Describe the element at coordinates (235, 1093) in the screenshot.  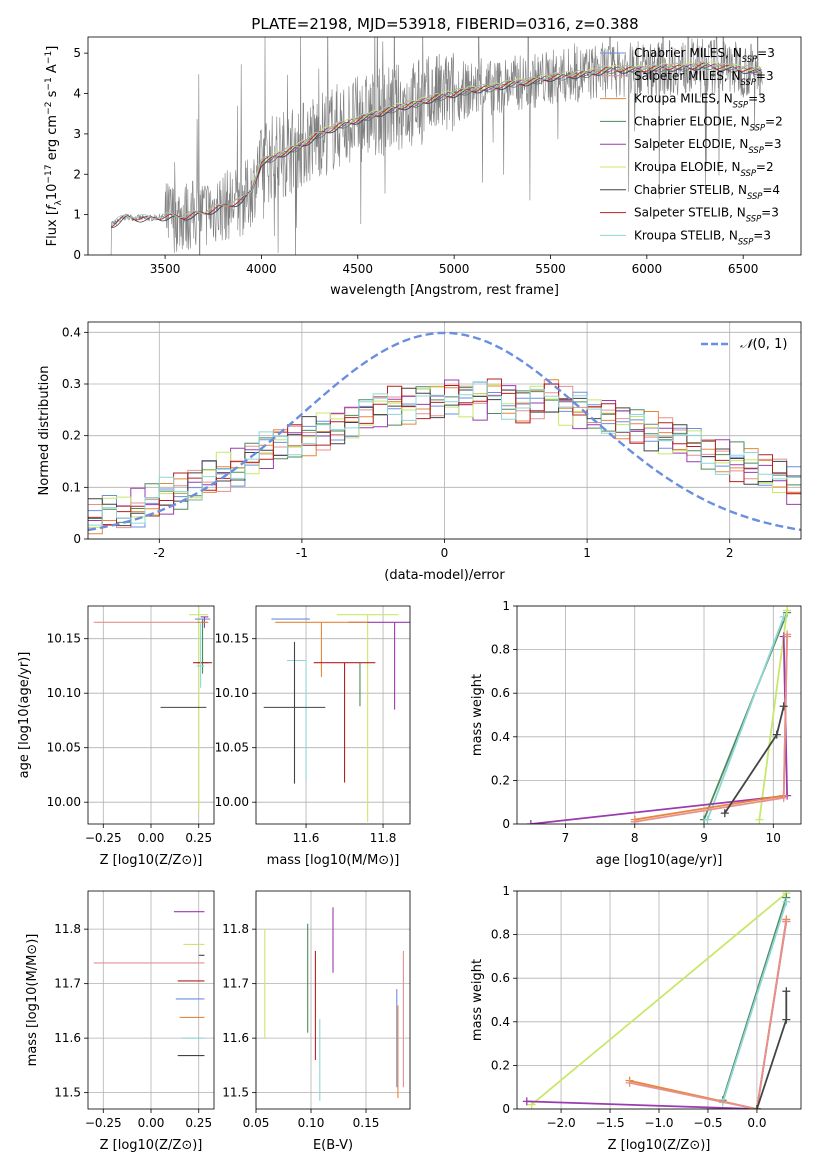
I see `y-tick-label: 11.5` at that location.